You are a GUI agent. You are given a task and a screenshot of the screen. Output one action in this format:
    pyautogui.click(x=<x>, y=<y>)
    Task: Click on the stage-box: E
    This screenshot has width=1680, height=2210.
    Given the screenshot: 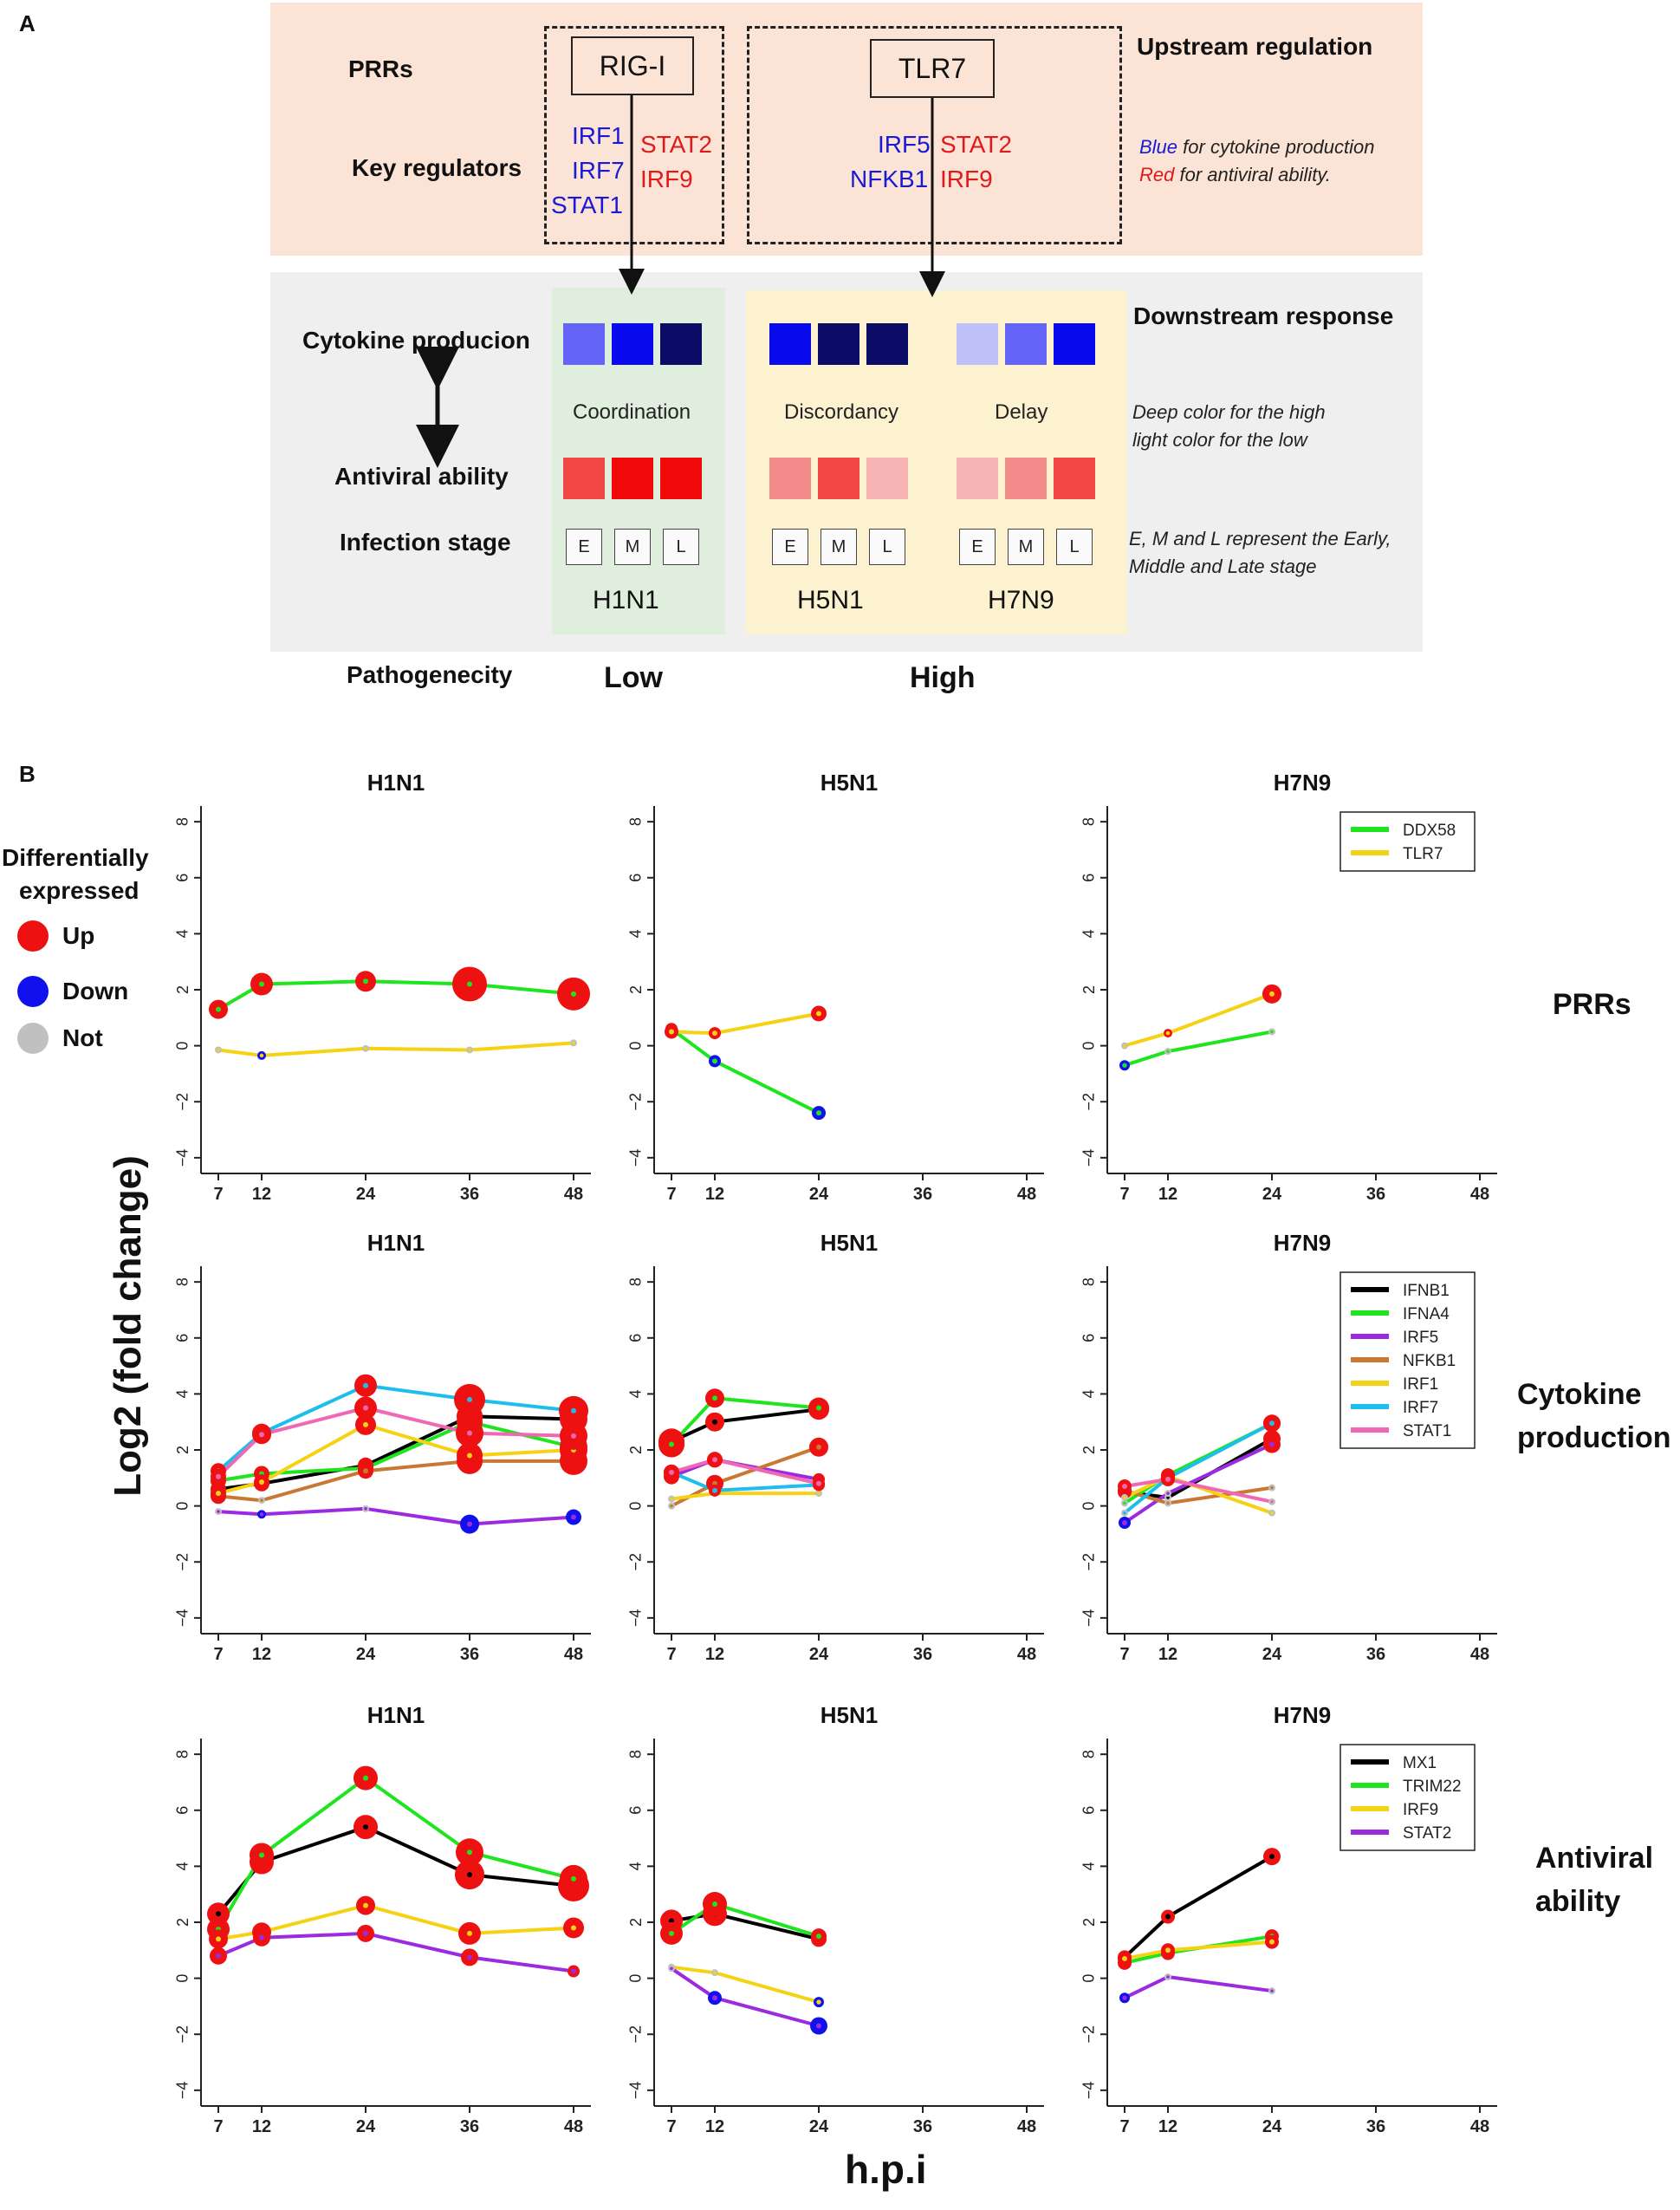 What is the action you would take?
    pyautogui.click(x=790, y=547)
    